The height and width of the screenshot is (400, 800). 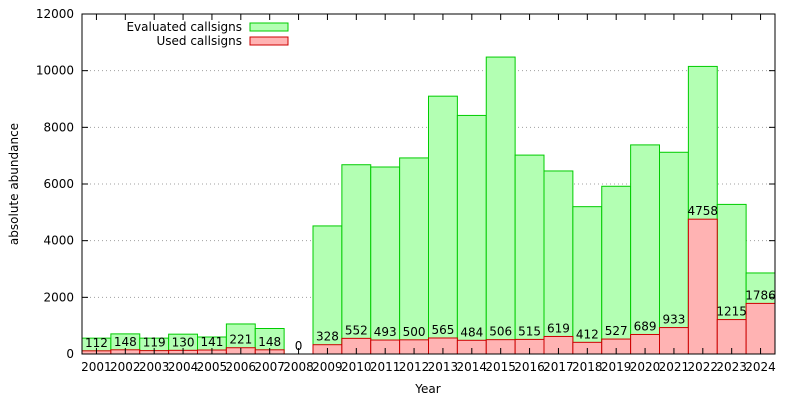 I want to click on data-label: 4758, so click(x=703, y=211).